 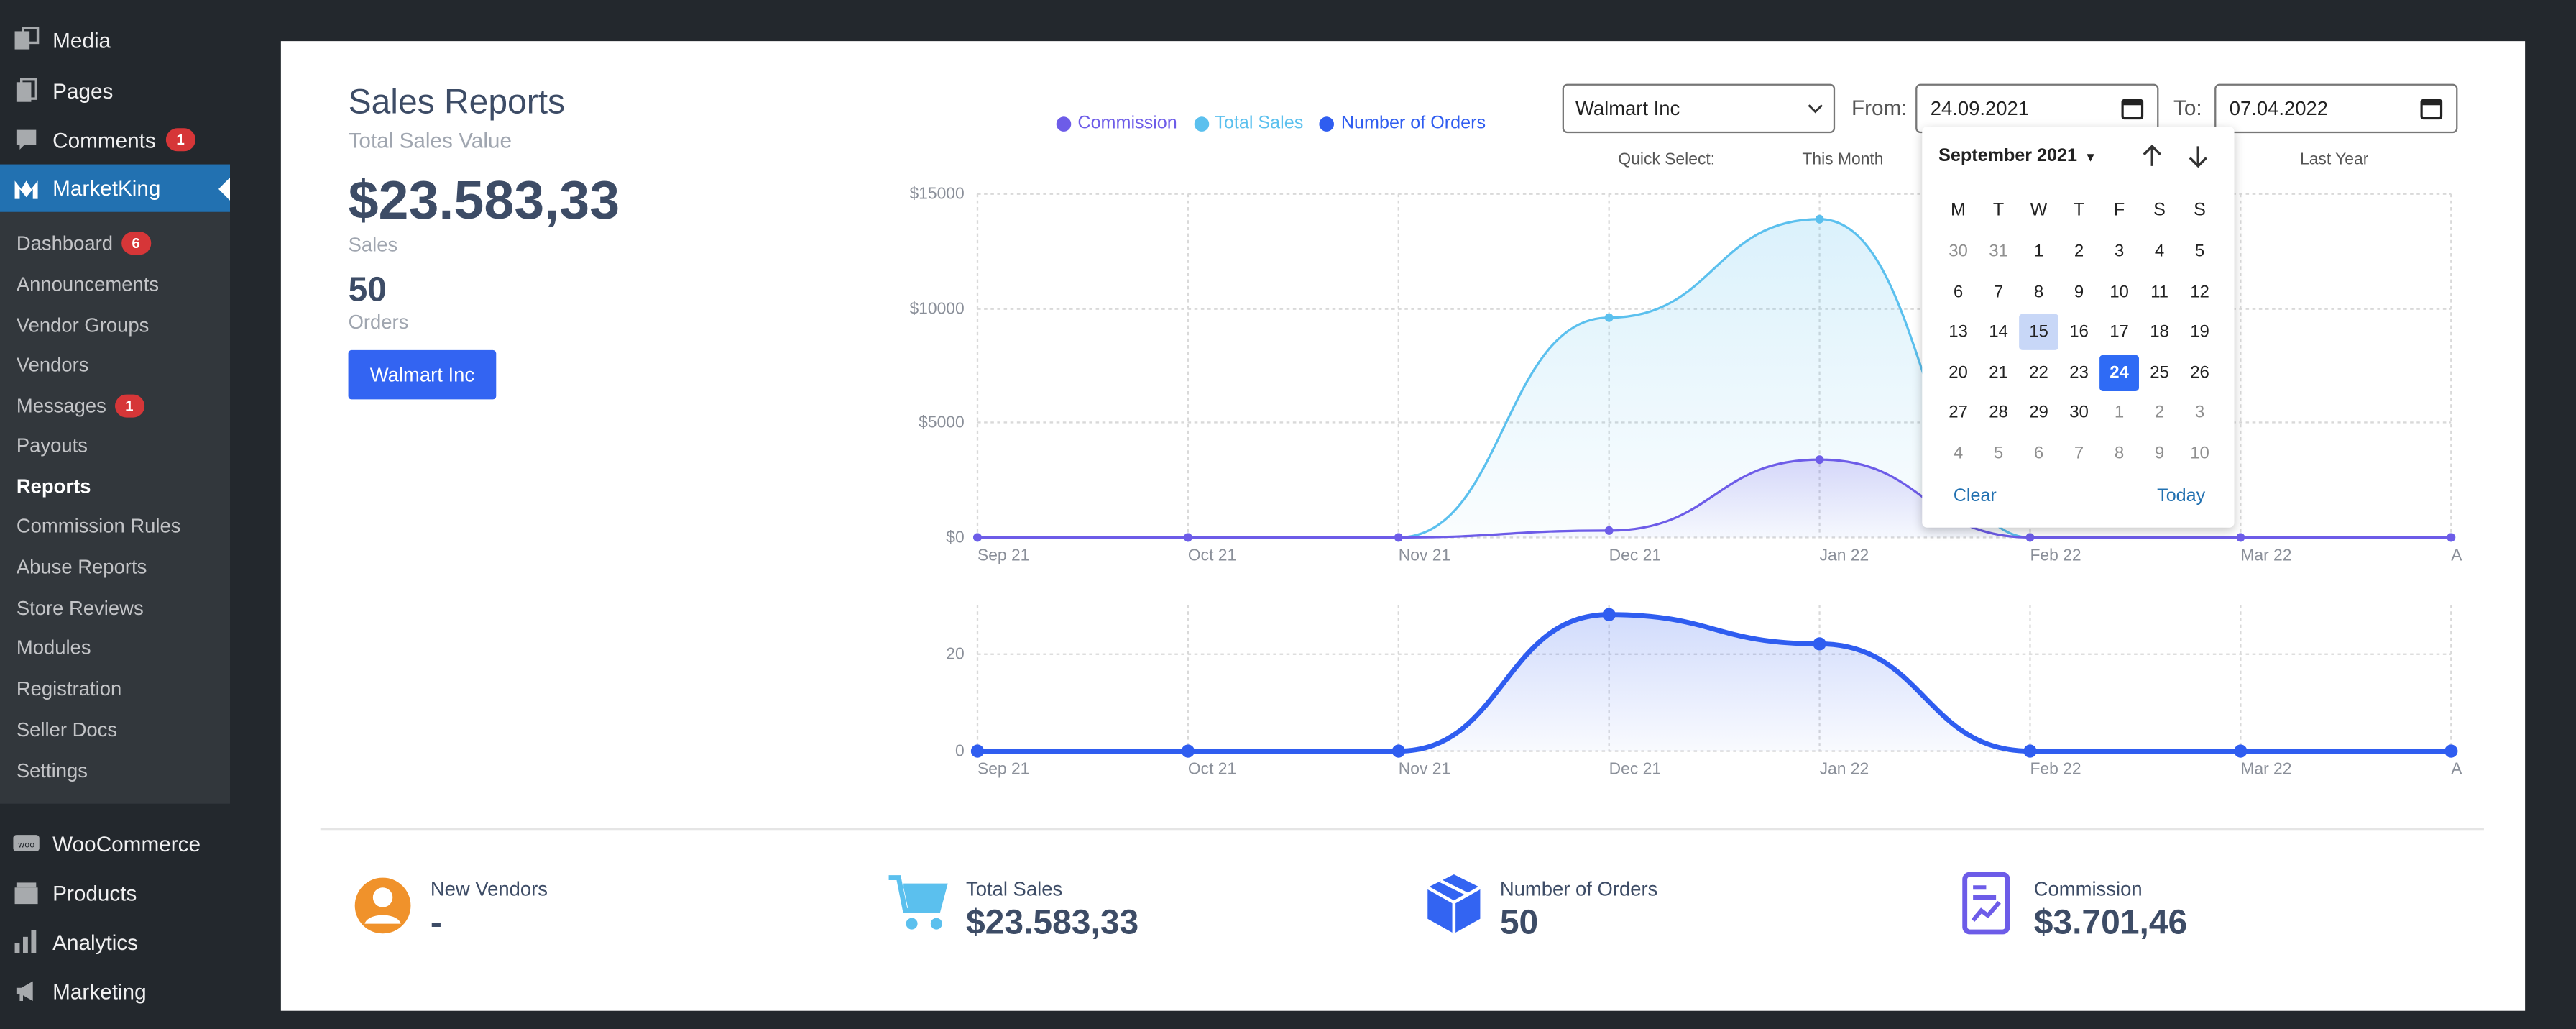 What do you see at coordinates (1998, 372) in the screenshot?
I see `calendar-day: 21` at bounding box center [1998, 372].